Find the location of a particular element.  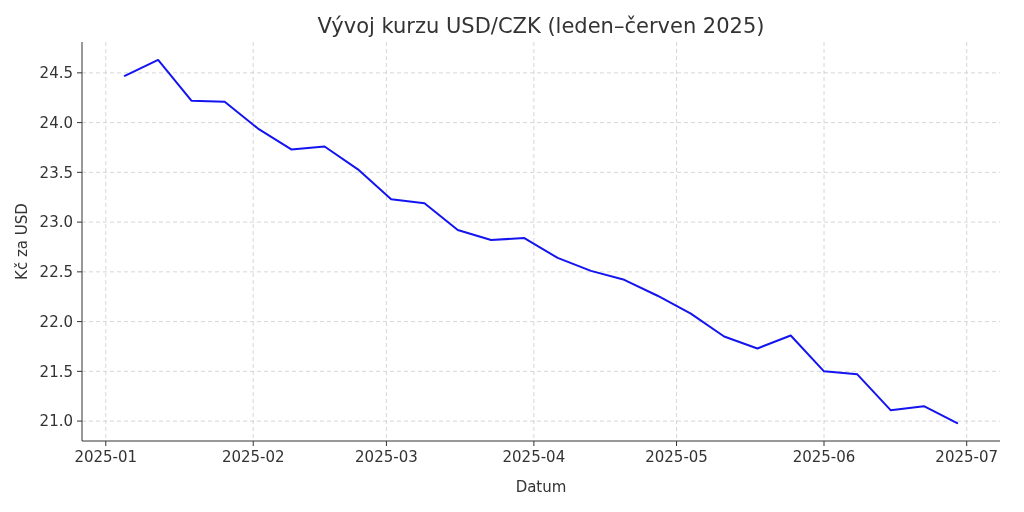

chart-title: Vývoj kurzu USD/CZK (leden–červen 2025) is located at coordinates (541, 26).